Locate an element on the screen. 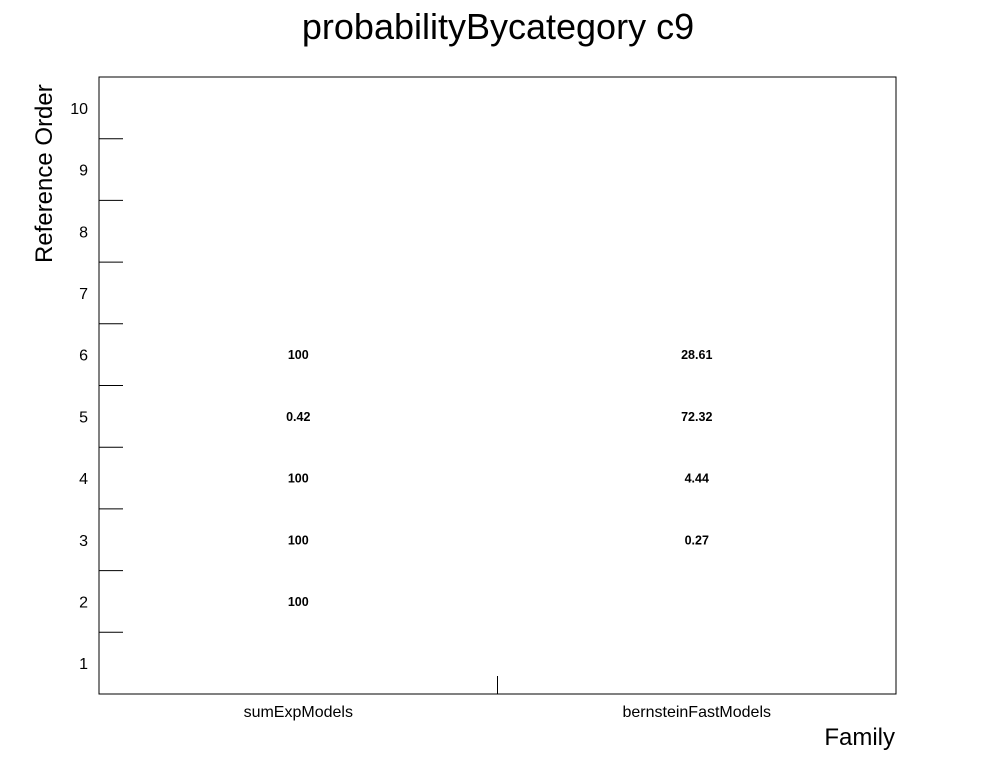  y-tick-label: 7 is located at coordinates (83, 294).